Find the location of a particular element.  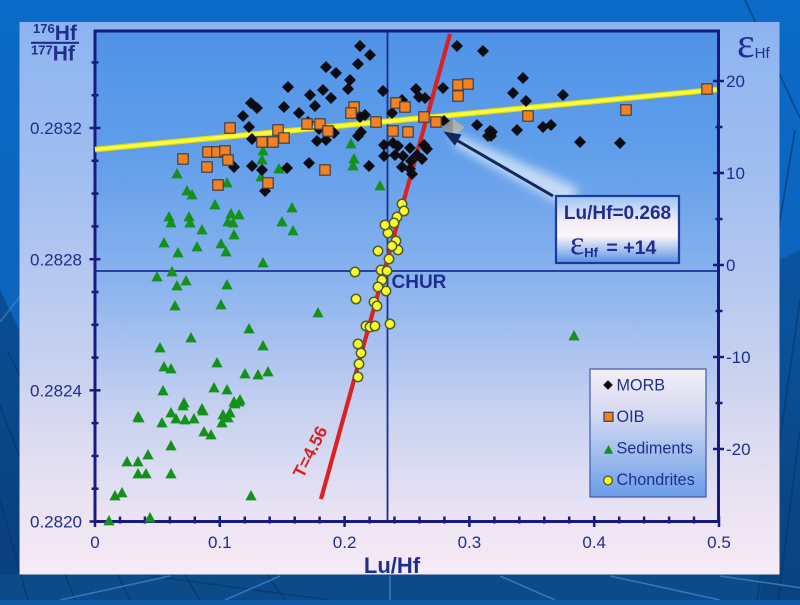

svg-text: Lu/Hf=0.268 is located at coordinates (617, 213).